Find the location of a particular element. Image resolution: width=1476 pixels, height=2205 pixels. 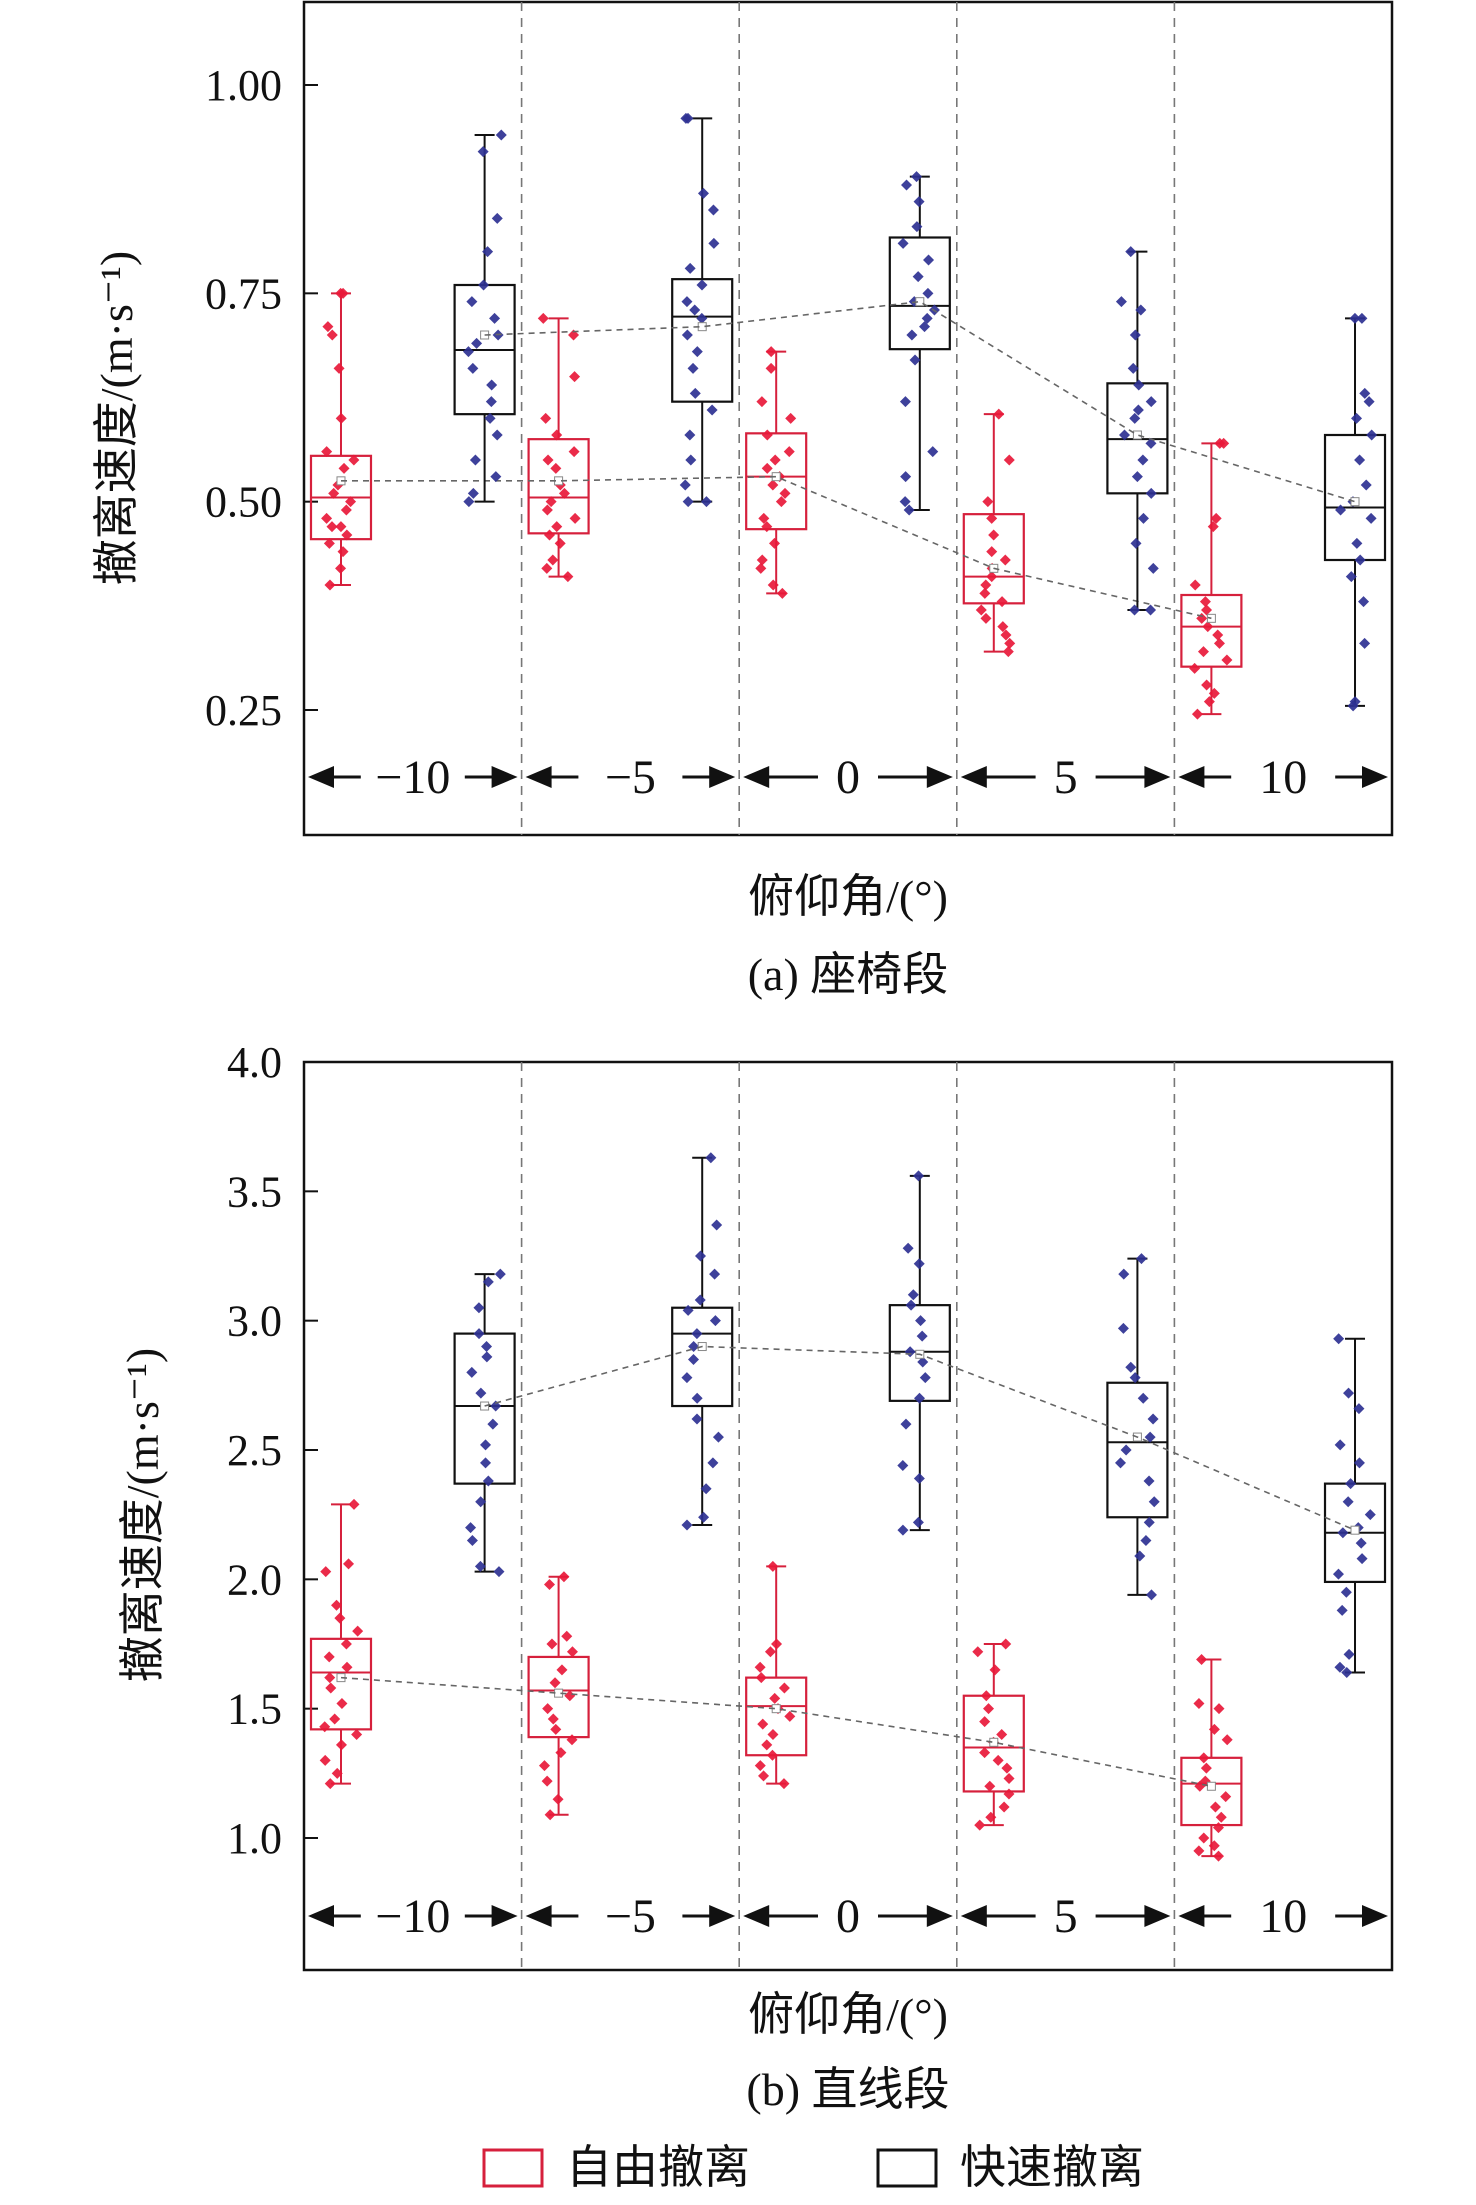

panel-b-free-mean-trend is located at coordinates (776, 1732).